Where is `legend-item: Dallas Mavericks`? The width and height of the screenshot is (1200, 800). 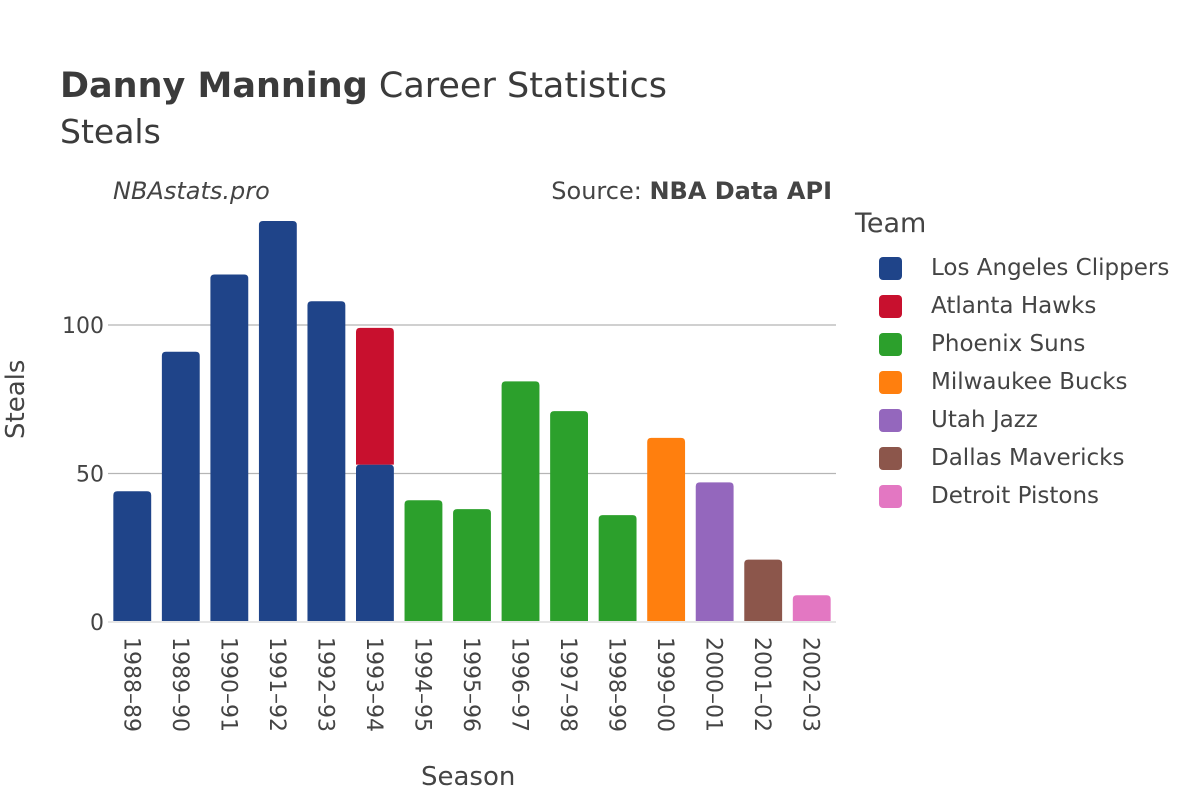 legend-item: Dallas Mavericks is located at coordinates (1012, 458).